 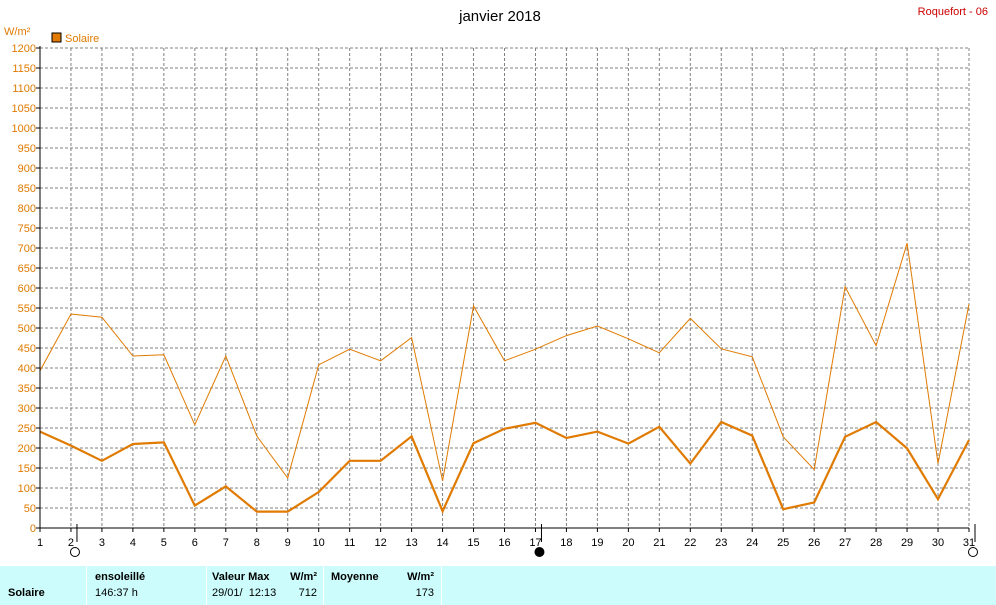 What do you see at coordinates (319, 543) in the screenshot?
I see `x-tick-label: 10` at bounding box center [319, 543].